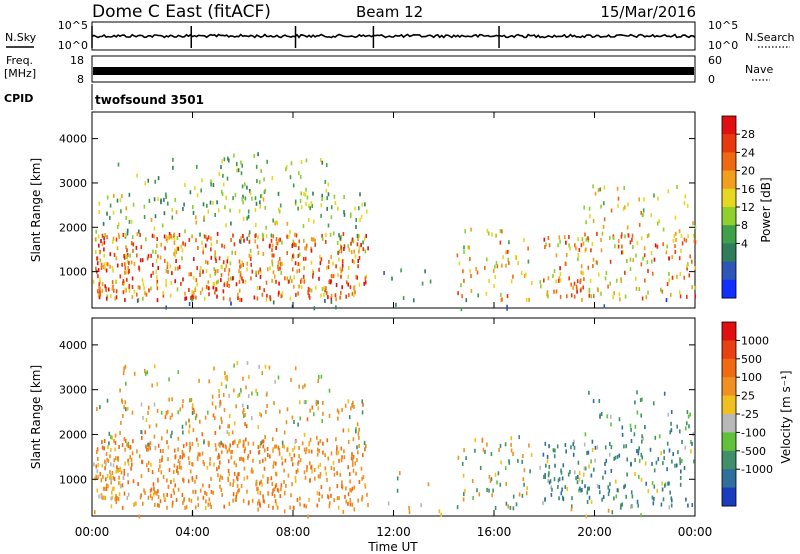 This screenshot has width=800, height=554. I want to click on velocity-colorbar-segment, so click(729, 350).